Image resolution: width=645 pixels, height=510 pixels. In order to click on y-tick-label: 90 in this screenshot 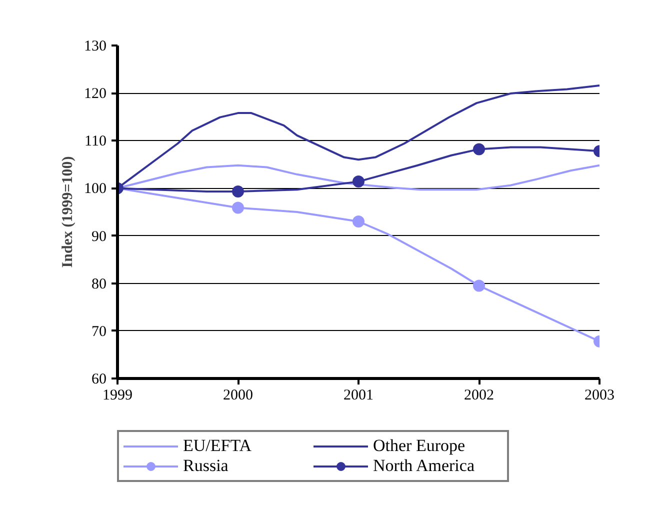, I will do `click(99, 236)`.